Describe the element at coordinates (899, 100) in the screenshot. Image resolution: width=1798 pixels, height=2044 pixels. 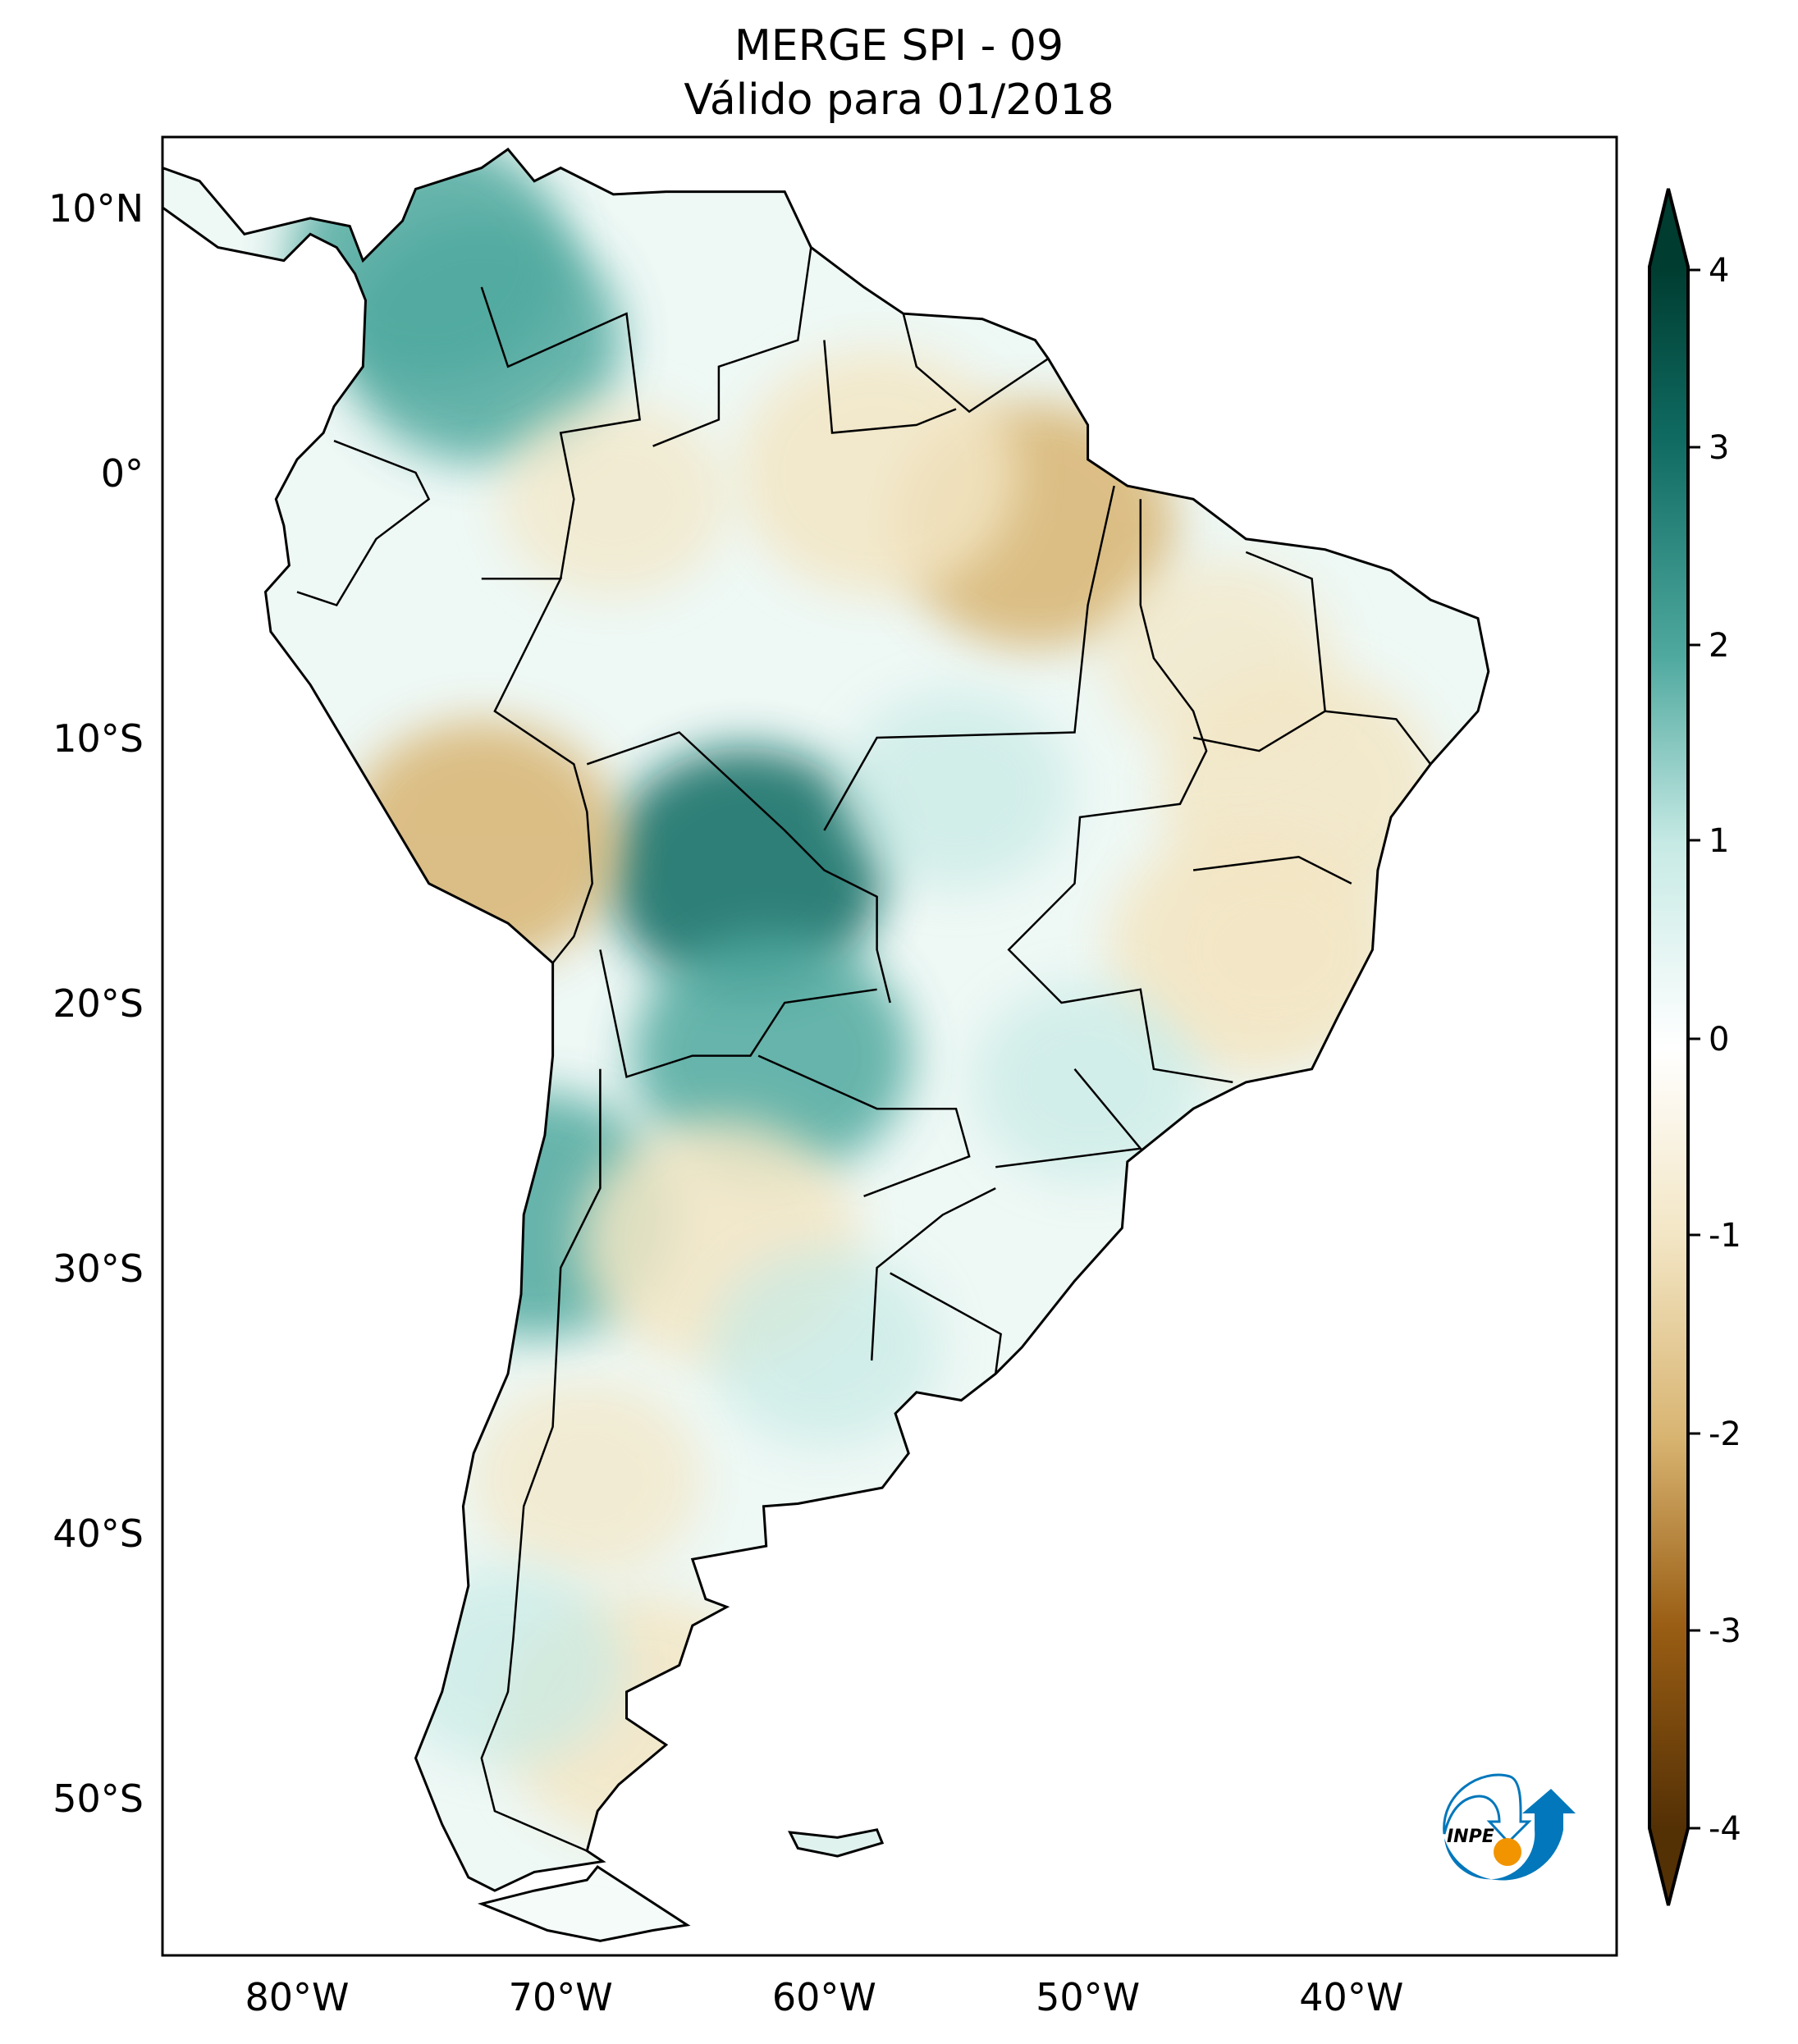
I see `chart-title-line-2: Válido para 01/2018` at that location.